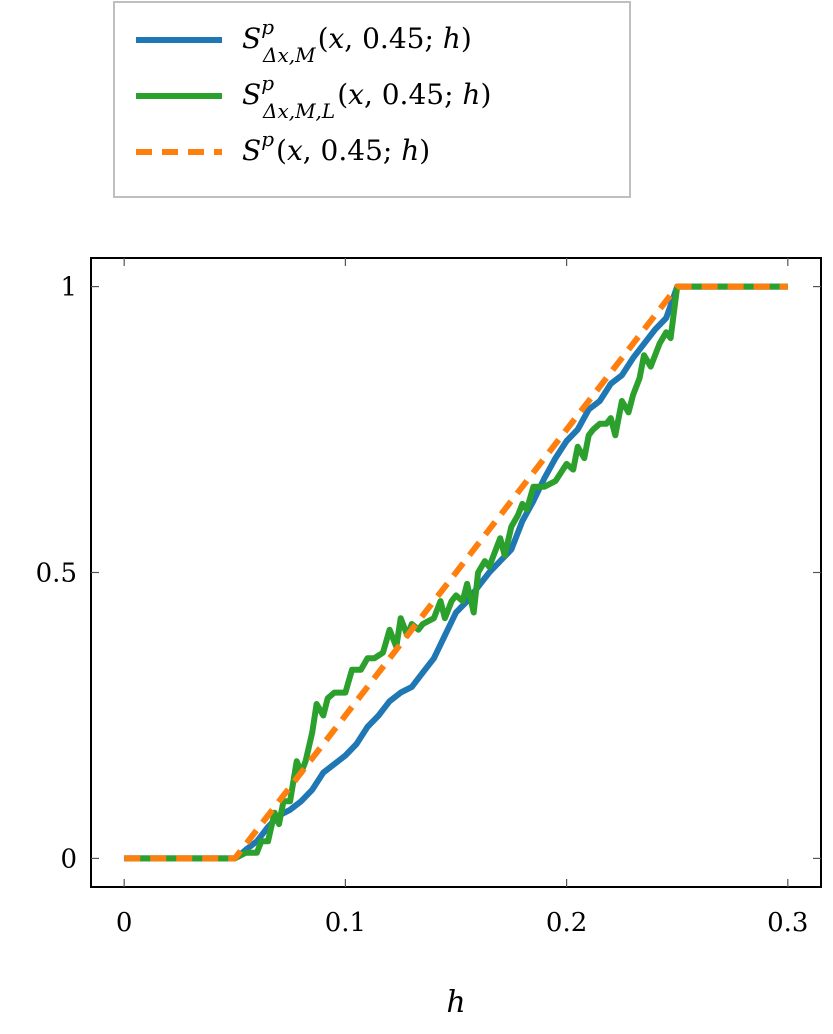 This screenshot has height=1034, width=833. I want to click on y-tick-label: 0.5, so click(56, 574).